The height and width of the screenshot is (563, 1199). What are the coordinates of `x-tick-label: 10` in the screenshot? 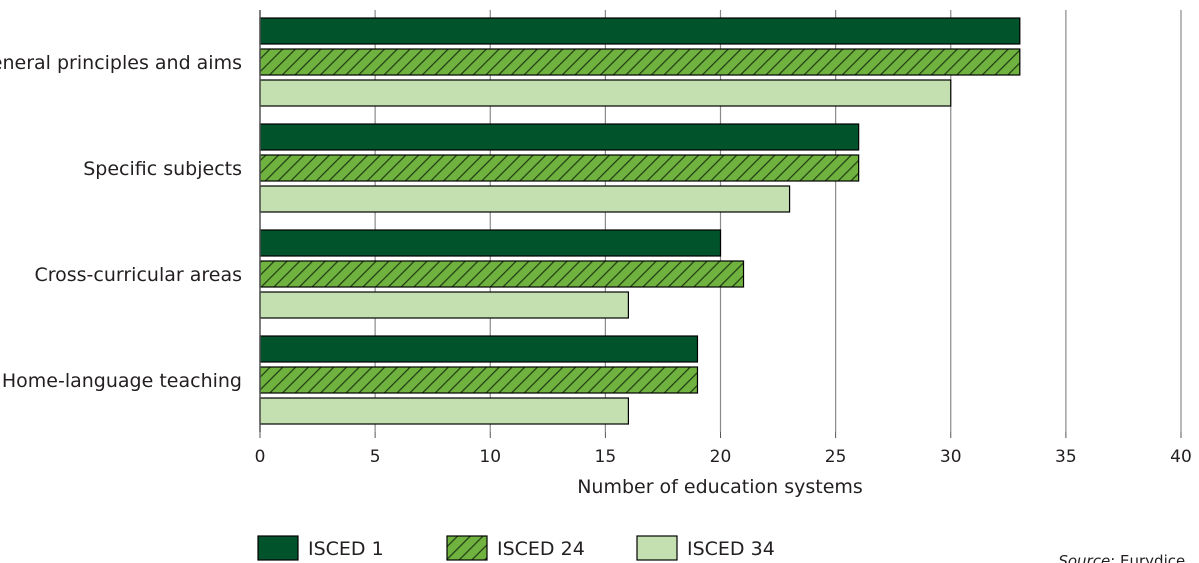 It's located at (490, 457).